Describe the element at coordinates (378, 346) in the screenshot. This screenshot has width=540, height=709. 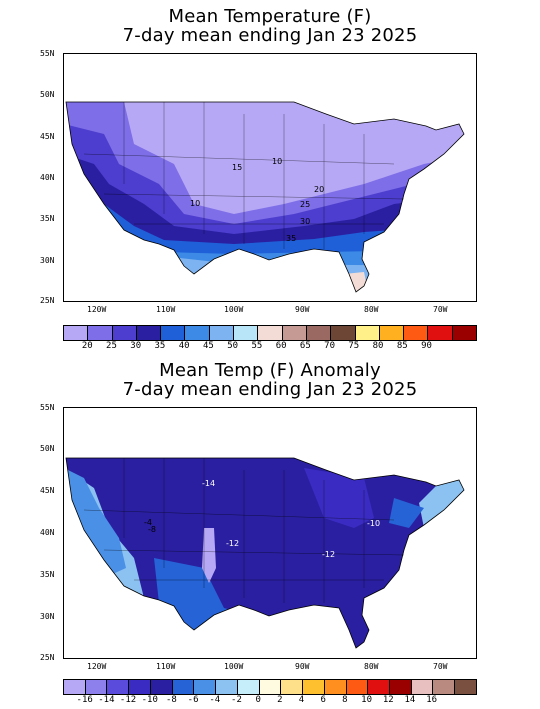
I see `map1-legend-label: 80` at that location.